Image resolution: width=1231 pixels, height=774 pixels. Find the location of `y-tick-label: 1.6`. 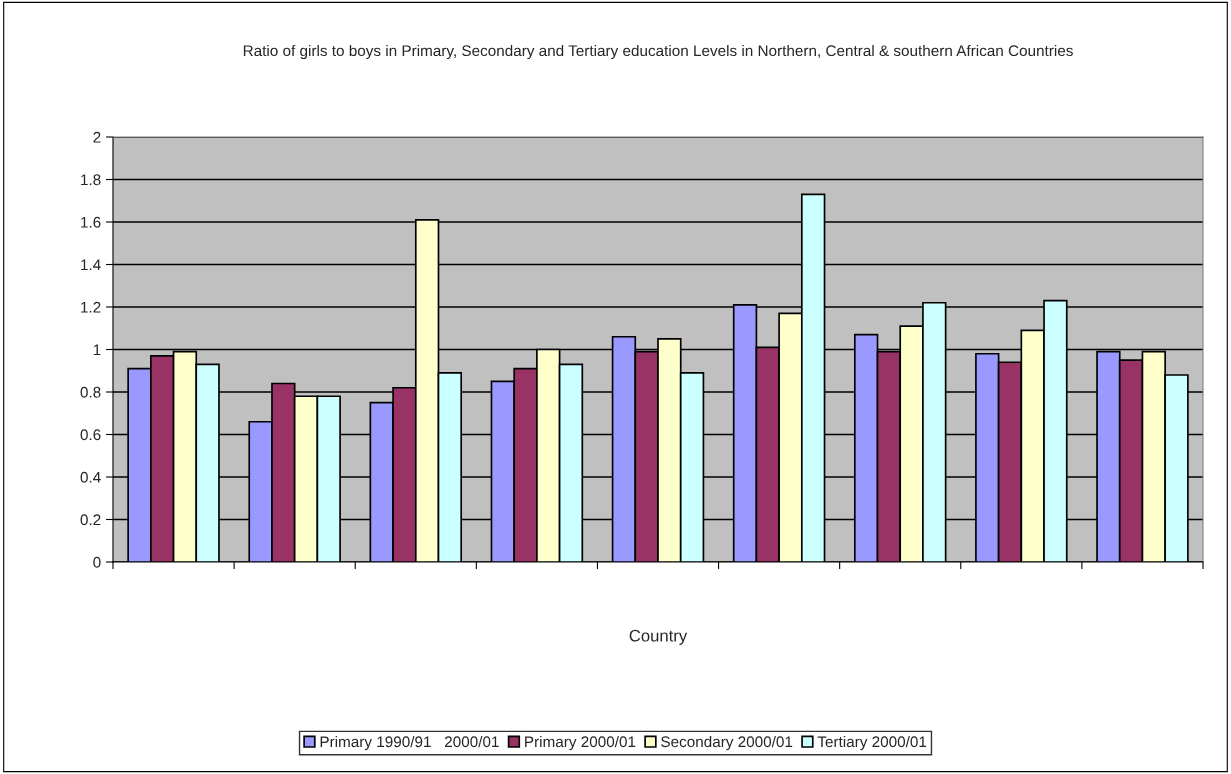

y-tick-label: 1.6 is located at coordinates (91, 222).